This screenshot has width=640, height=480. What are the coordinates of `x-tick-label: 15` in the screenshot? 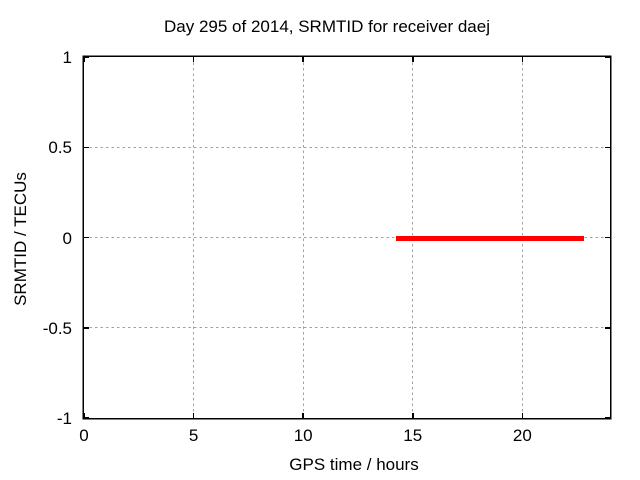 It's located at (413, 435).